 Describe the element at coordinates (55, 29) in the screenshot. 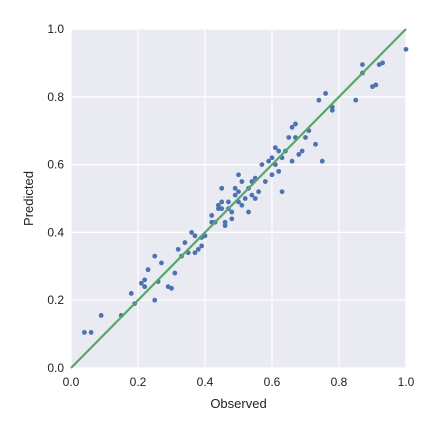

I see `y-tick-label: 1.0` at that location.